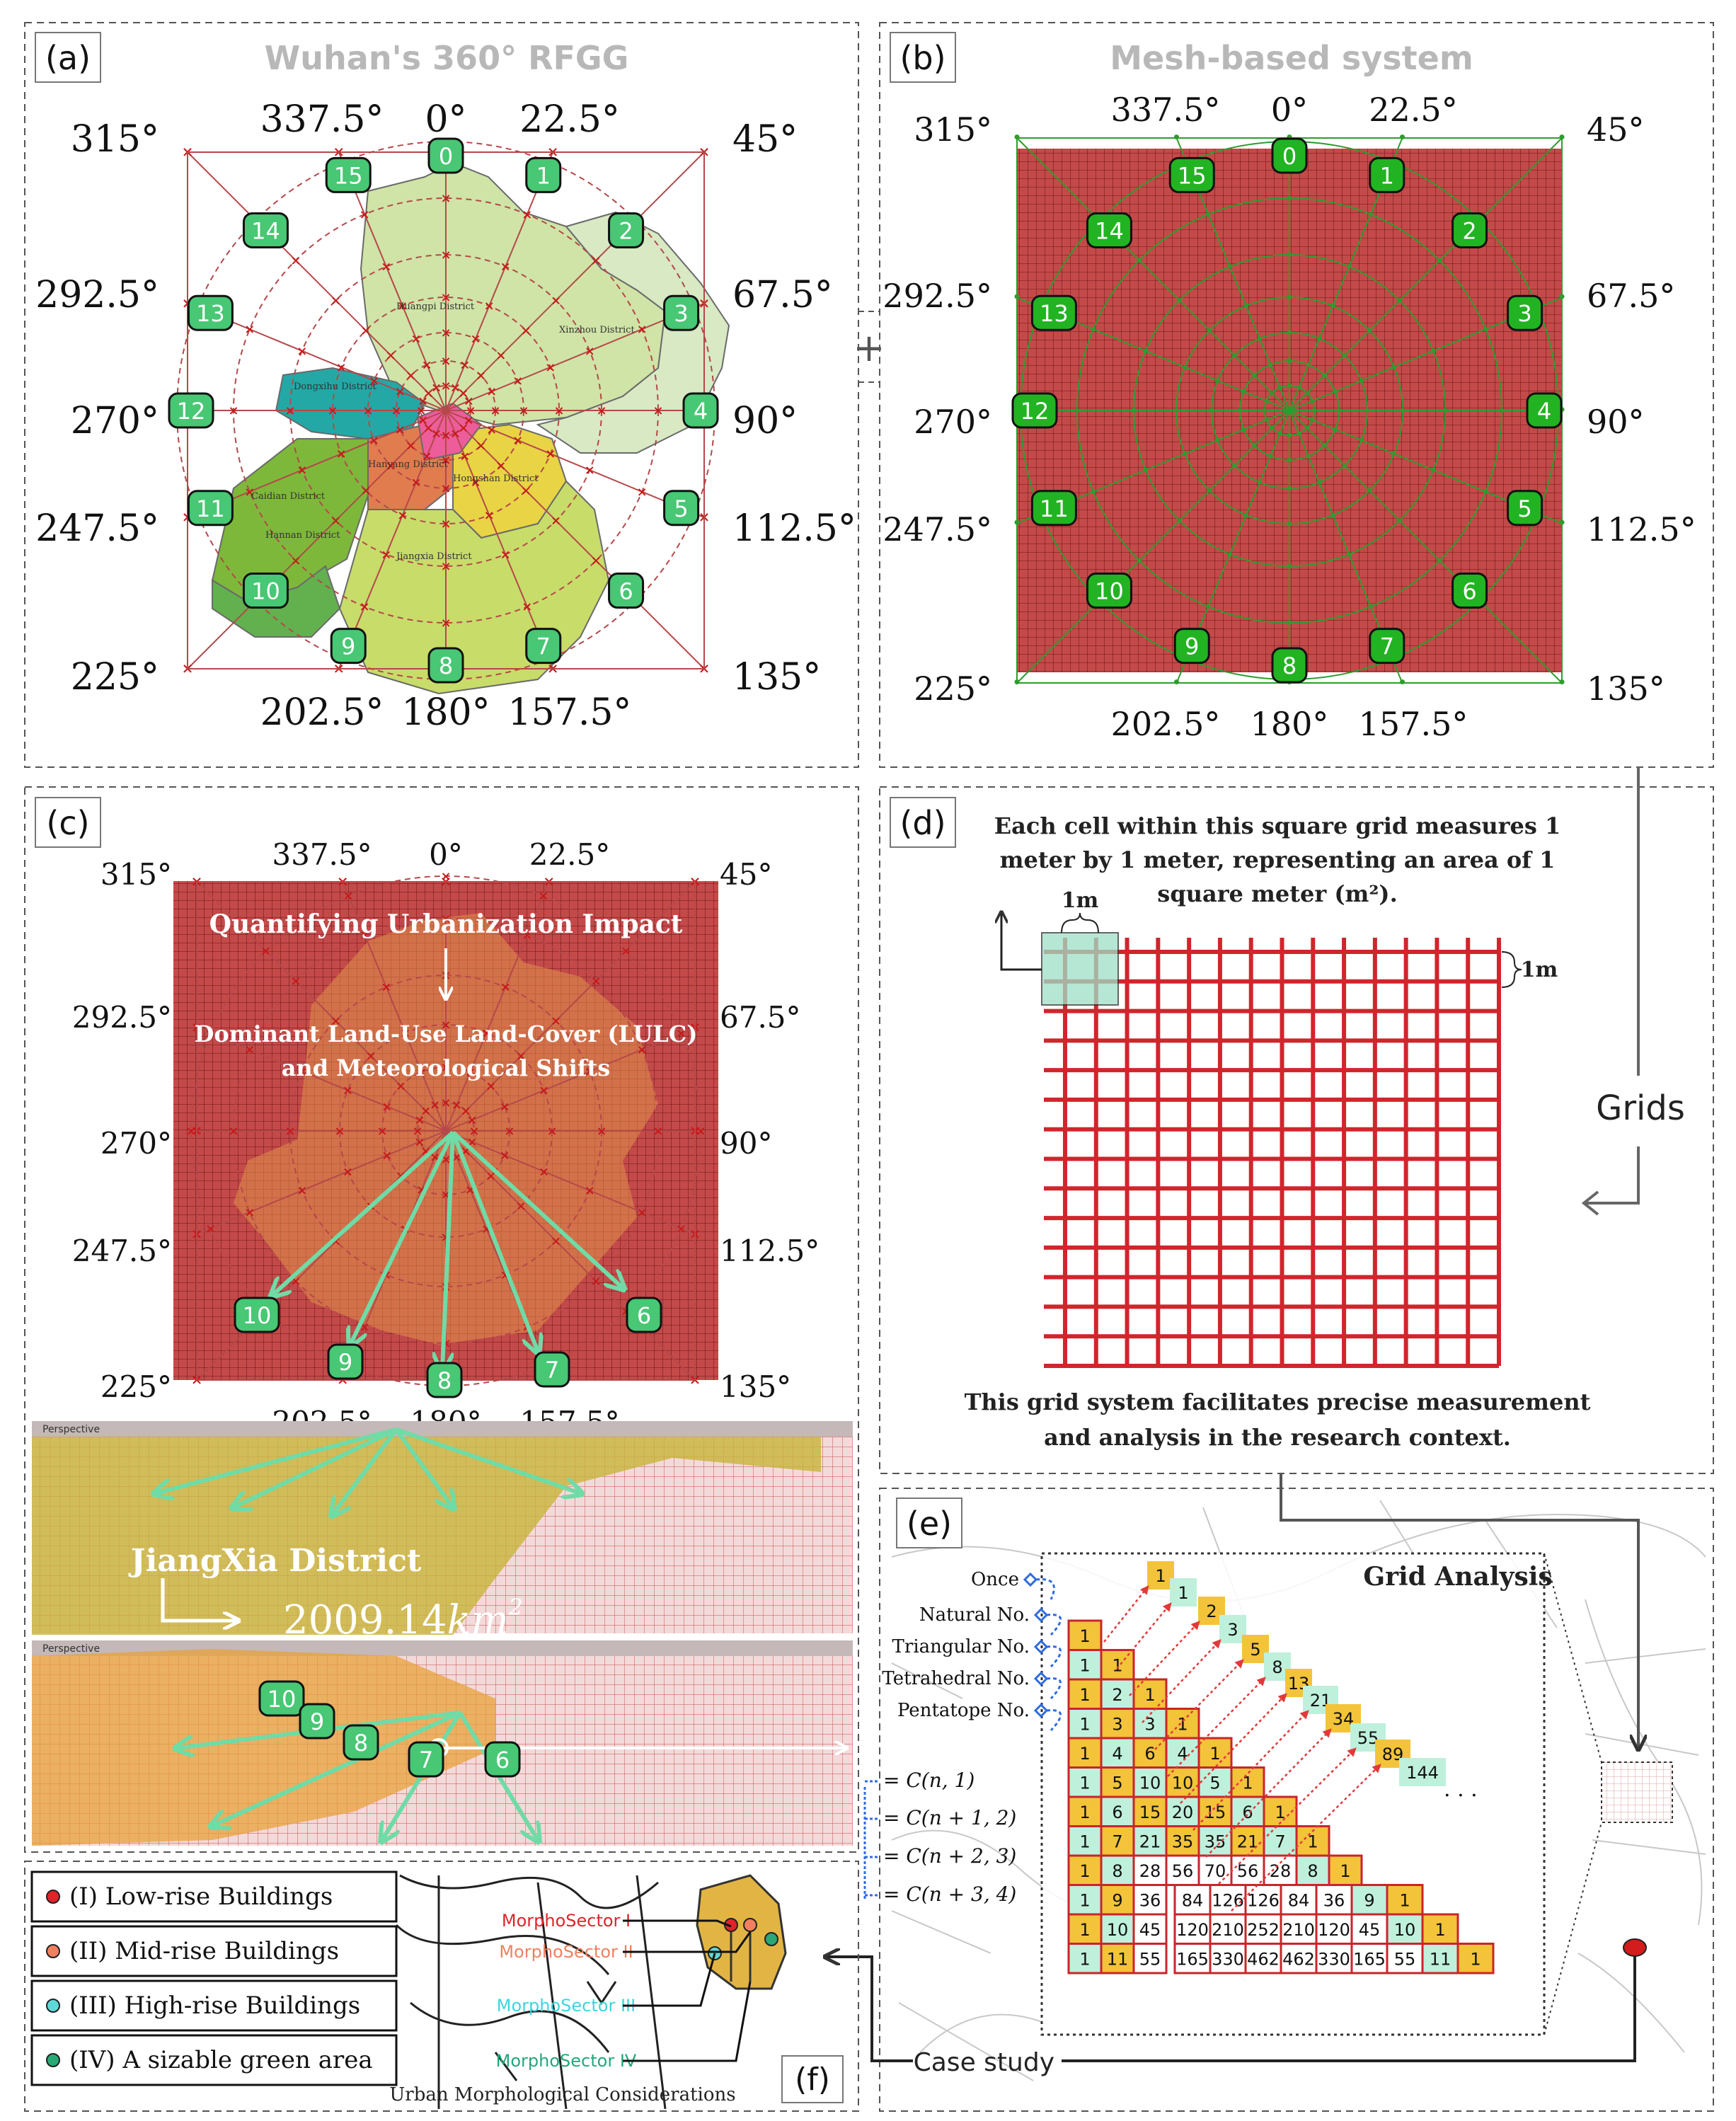 The width and height of the screenshot is (1736, 2121). I want to click on sector-badge-label: 8, so click(444, 1380).